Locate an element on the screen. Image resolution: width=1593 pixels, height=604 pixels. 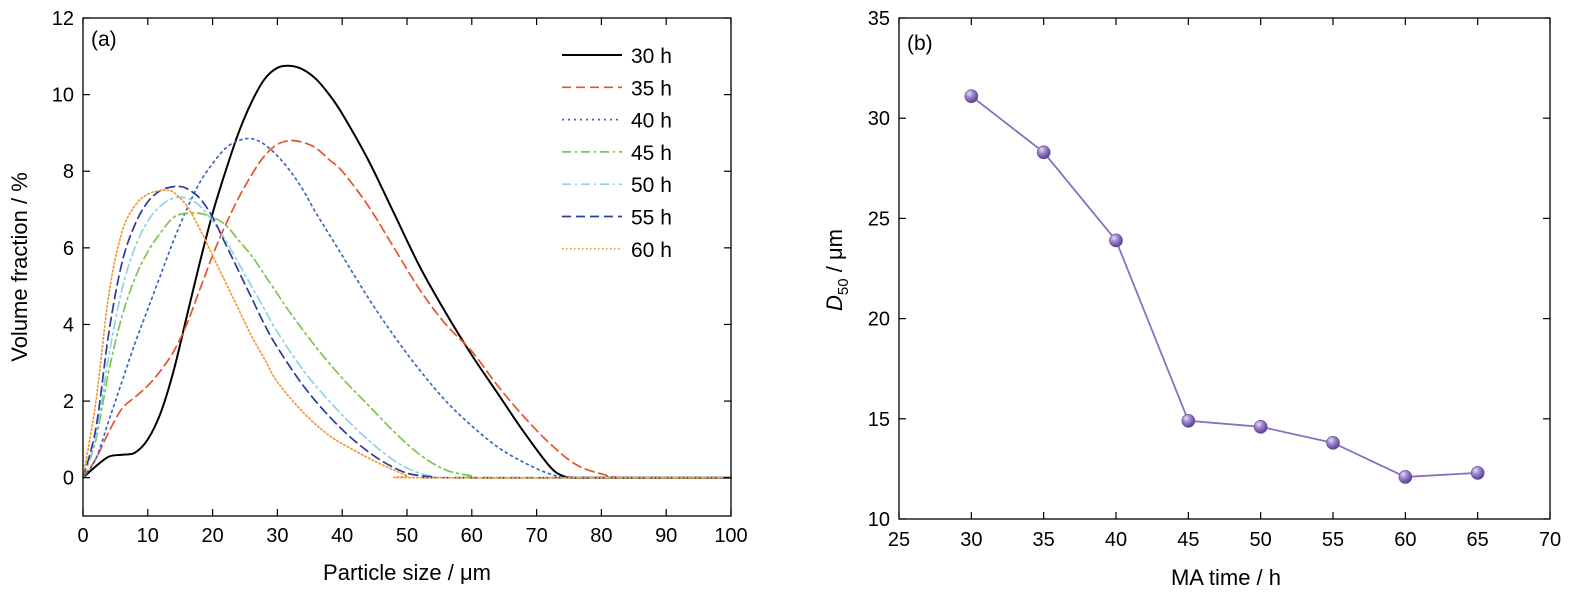
panel-a-y-tick-label: 12 is located at coordinates (63, 19).